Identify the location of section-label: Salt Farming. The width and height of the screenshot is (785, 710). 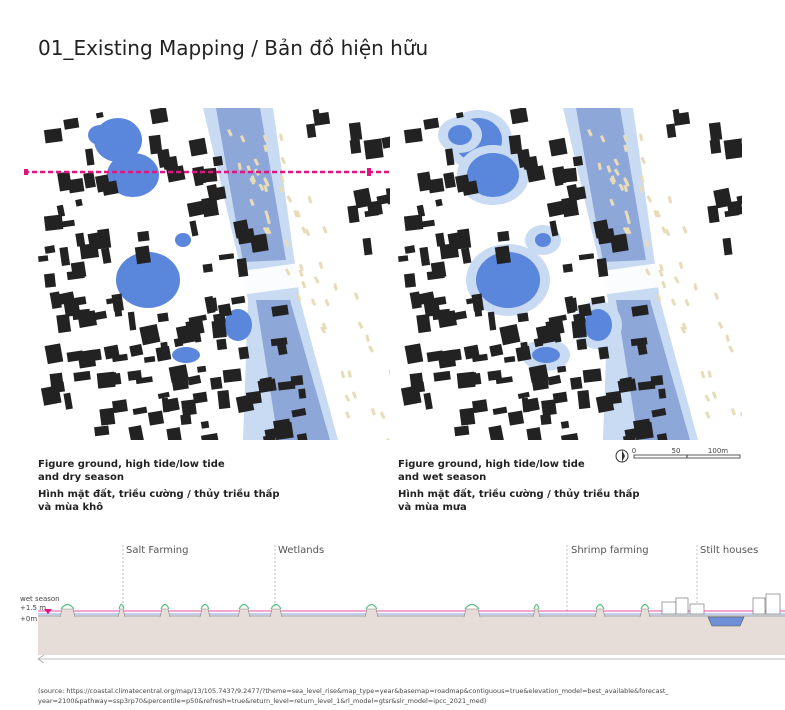
(157, 550).